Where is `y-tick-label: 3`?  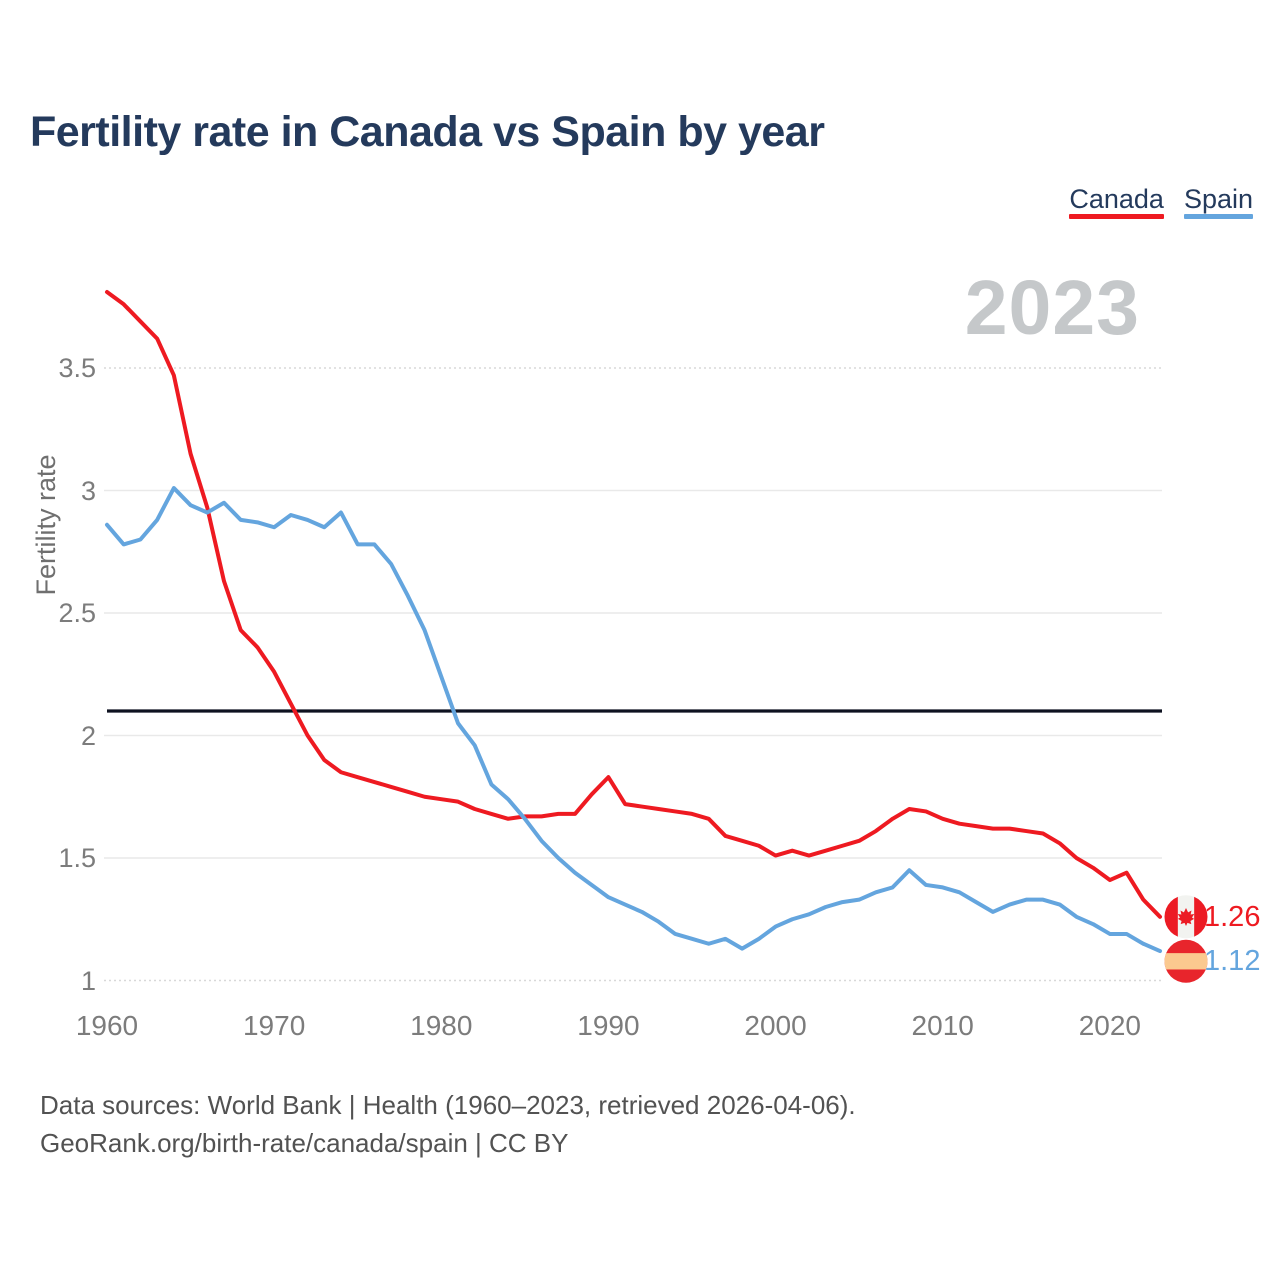 y-tick-label: 3 is located at coordinates (88, 490).